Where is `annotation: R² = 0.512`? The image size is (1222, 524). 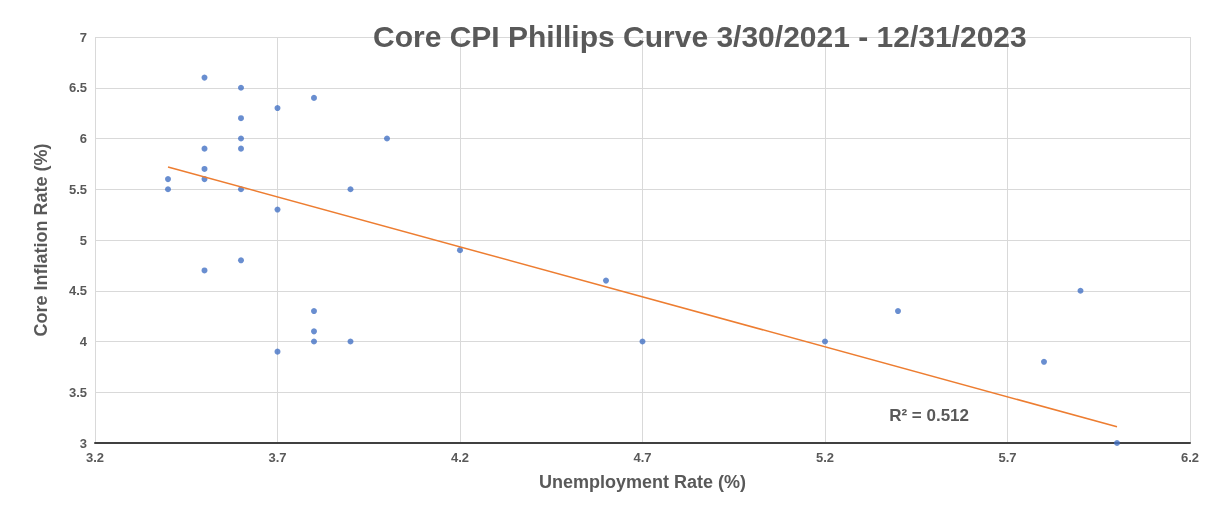 annotation: R² = 0.512 is located at coordinates (929, 415).